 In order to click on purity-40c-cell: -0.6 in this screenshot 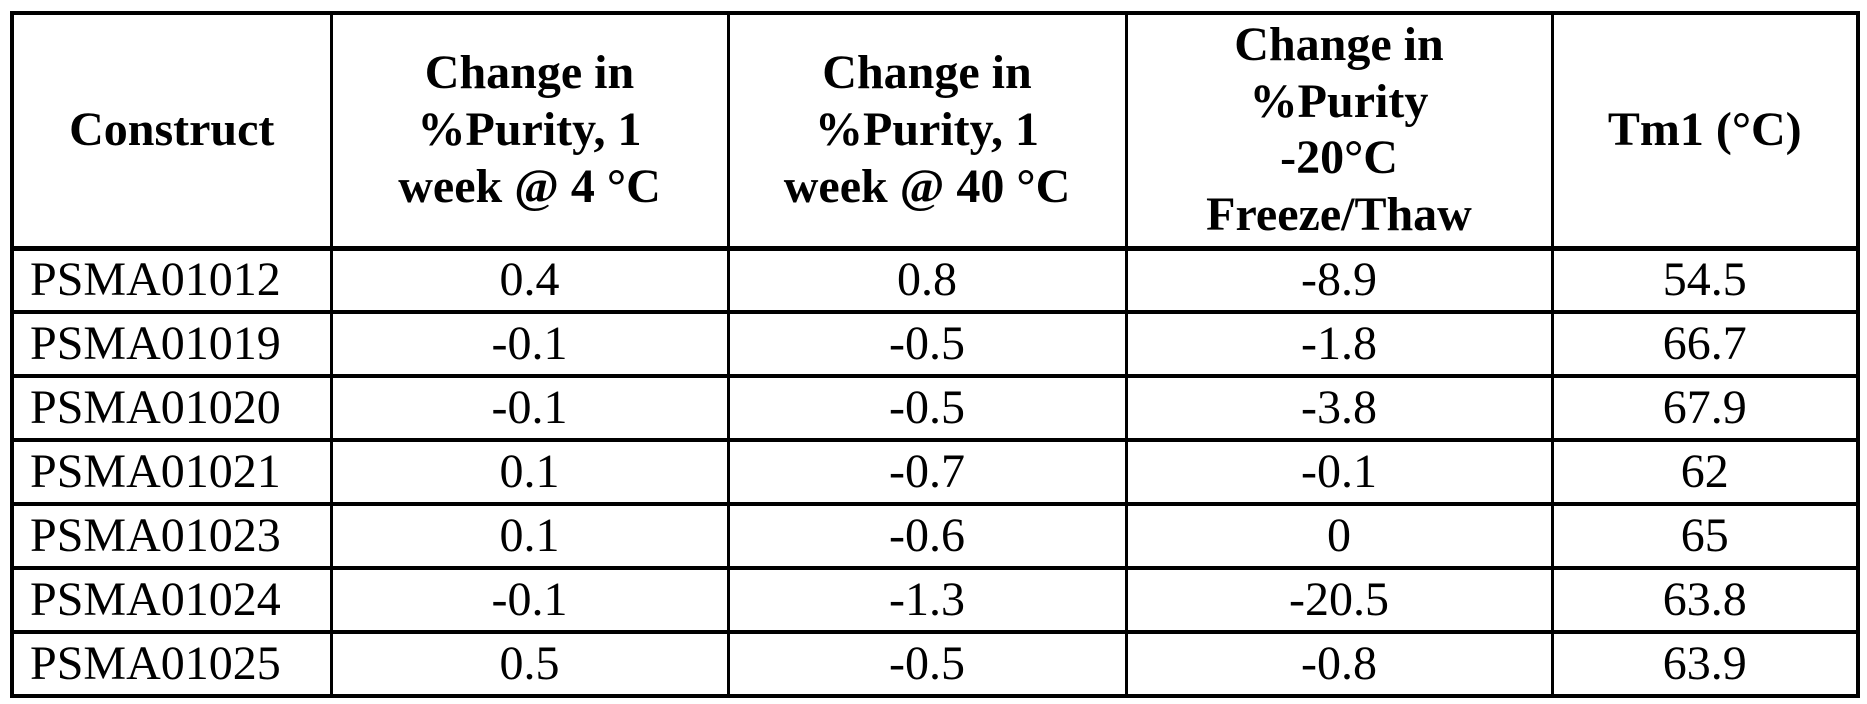, I will do `click(927, 536)`.